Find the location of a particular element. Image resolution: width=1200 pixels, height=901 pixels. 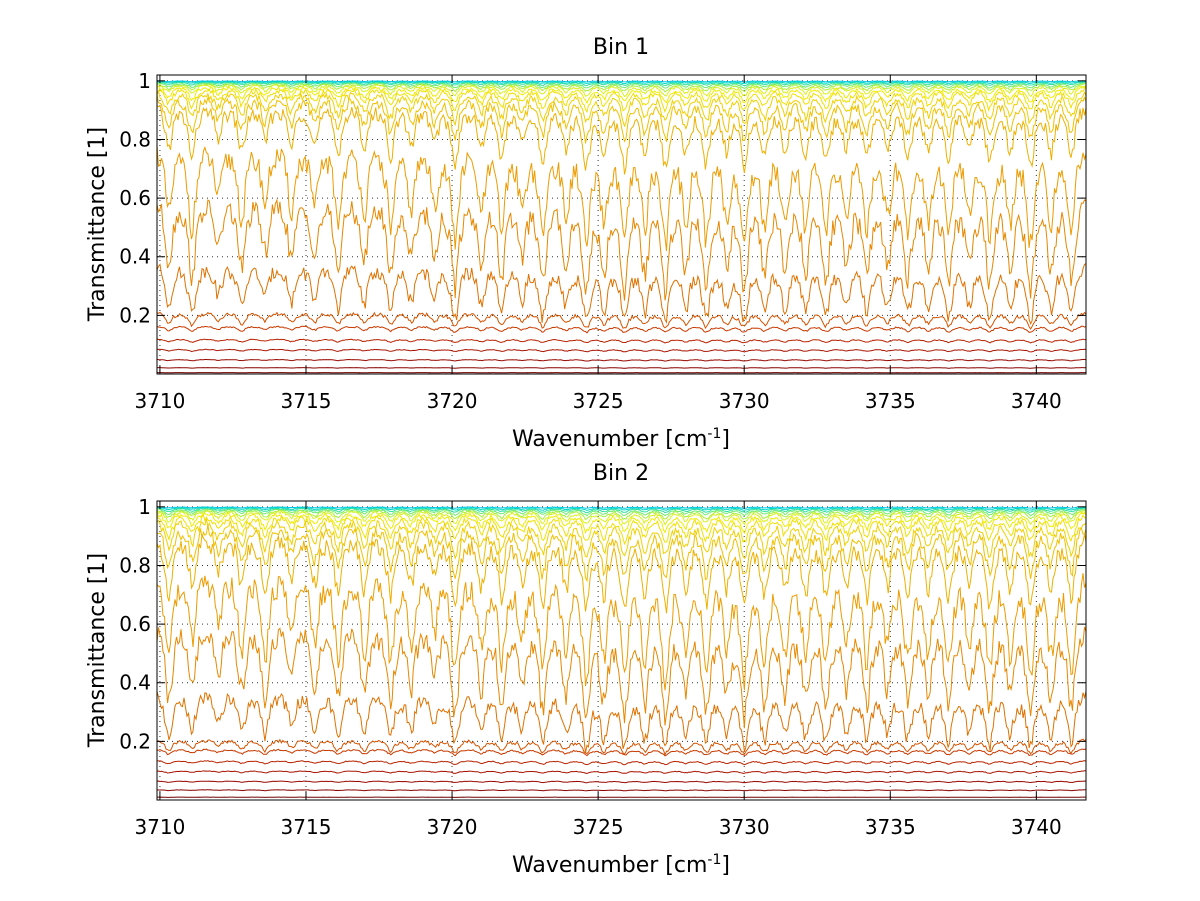

chart-title: Bin 2 is located at coordinates (621, 473).